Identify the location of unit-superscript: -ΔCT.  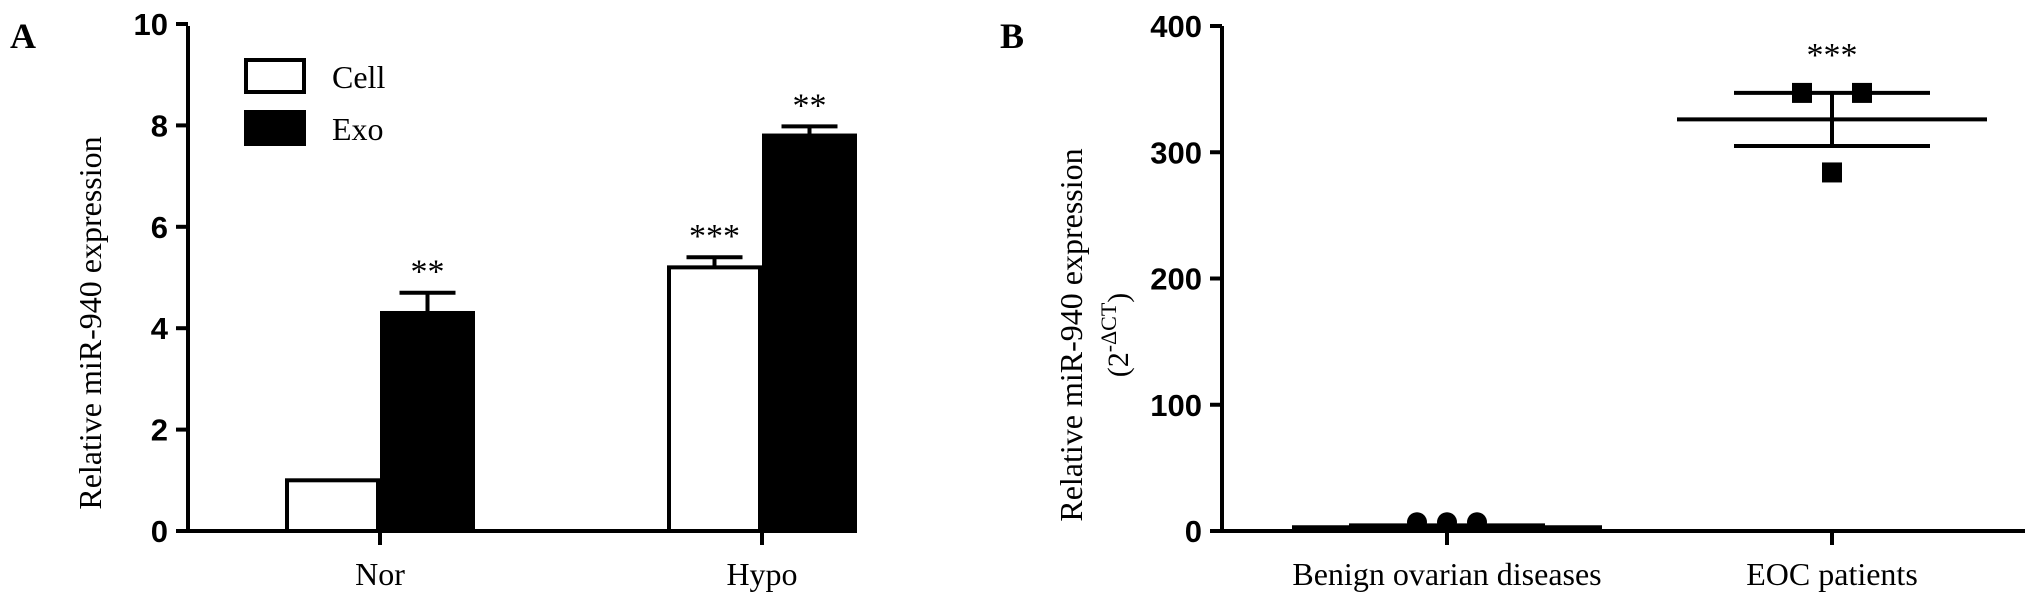
(1108, 327).